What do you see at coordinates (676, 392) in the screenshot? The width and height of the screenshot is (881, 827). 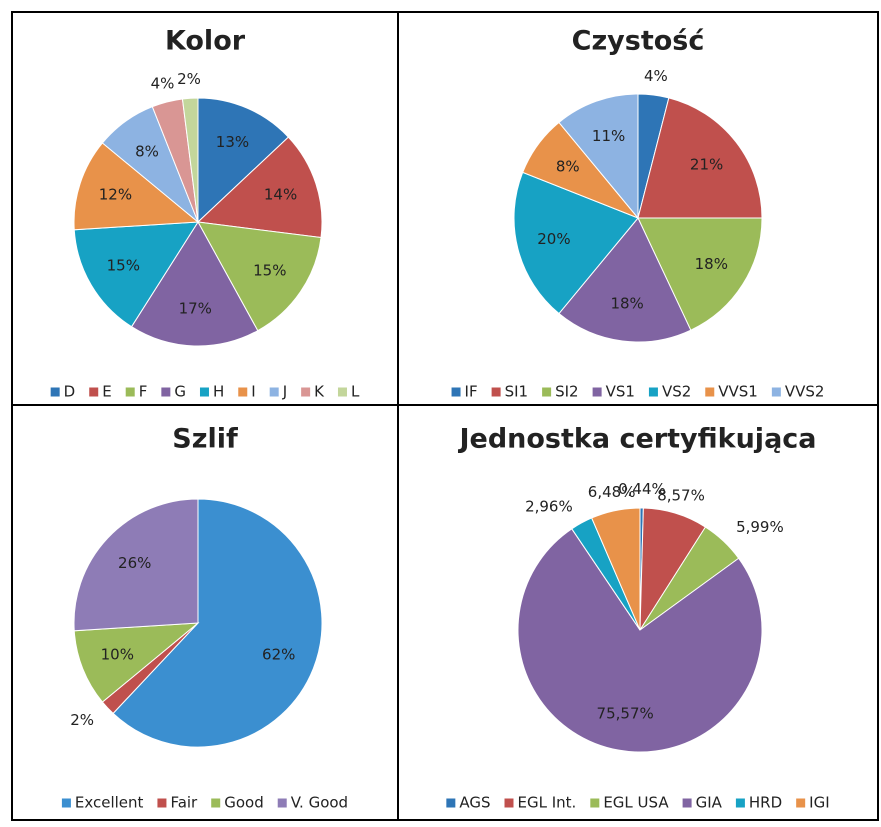 I see `legend-label: VS2` at bounding box center [676, 392].